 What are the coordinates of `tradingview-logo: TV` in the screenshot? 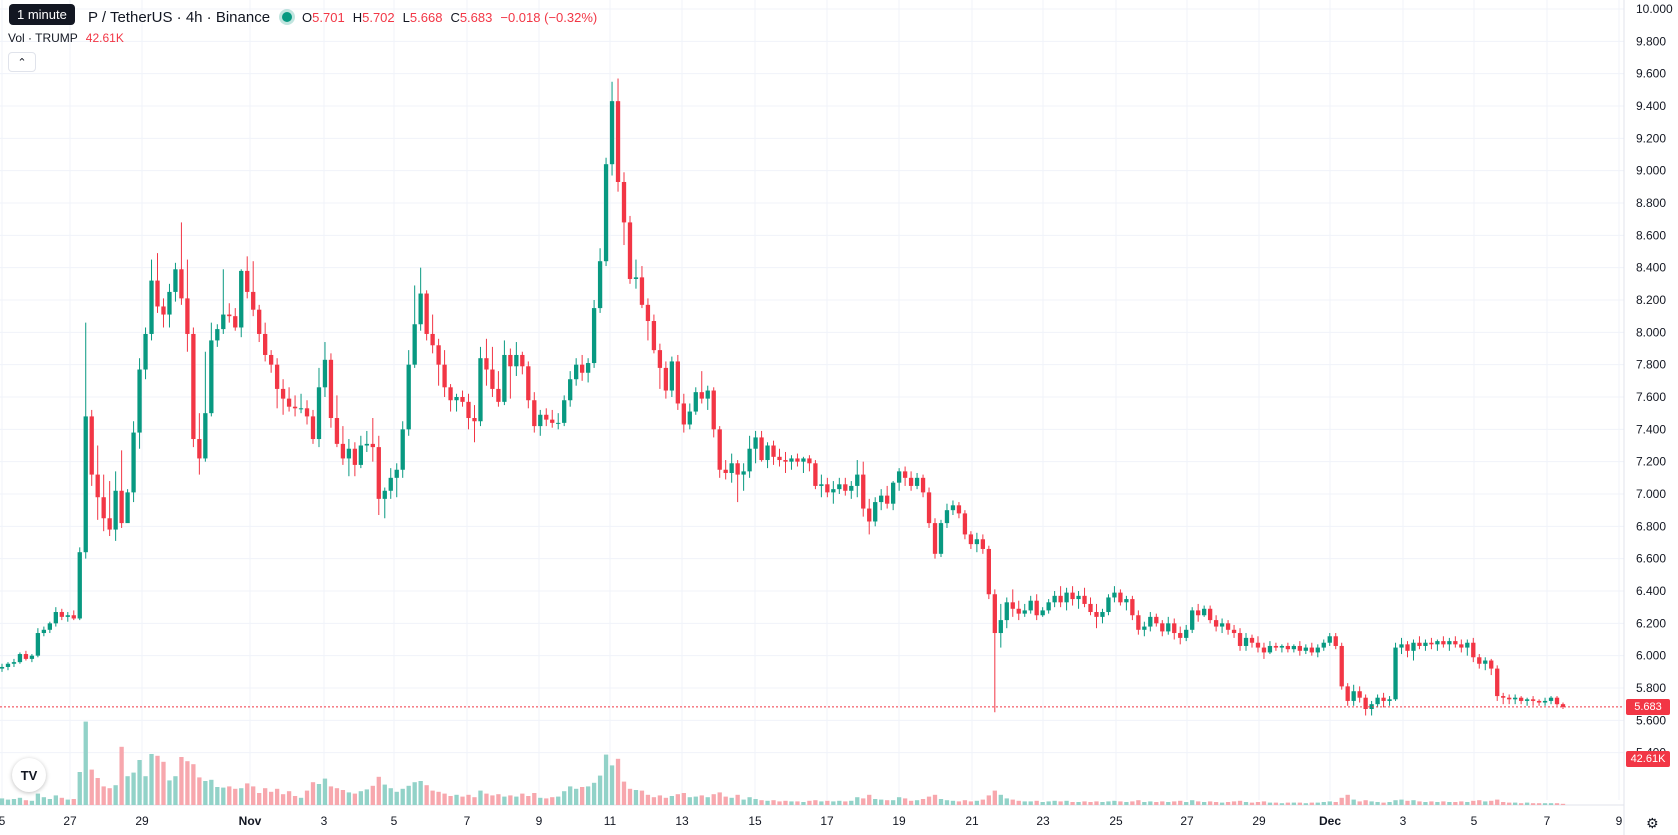 It's located at (29, 775).